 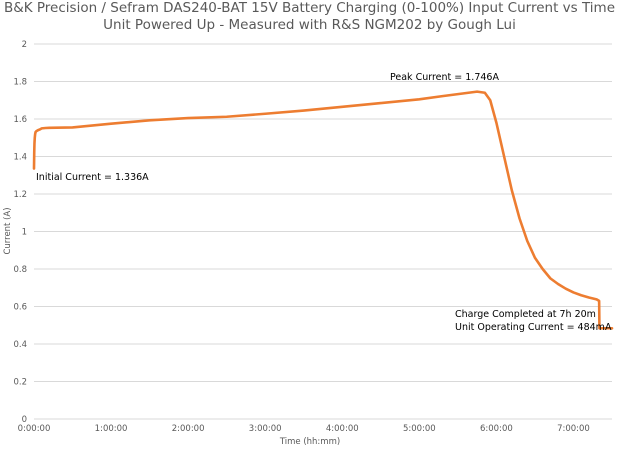 What do you see at coordinates (20, 383) in the screenshot?
I see `y-tick-label: 0.2` at bounding box center [20, 383].